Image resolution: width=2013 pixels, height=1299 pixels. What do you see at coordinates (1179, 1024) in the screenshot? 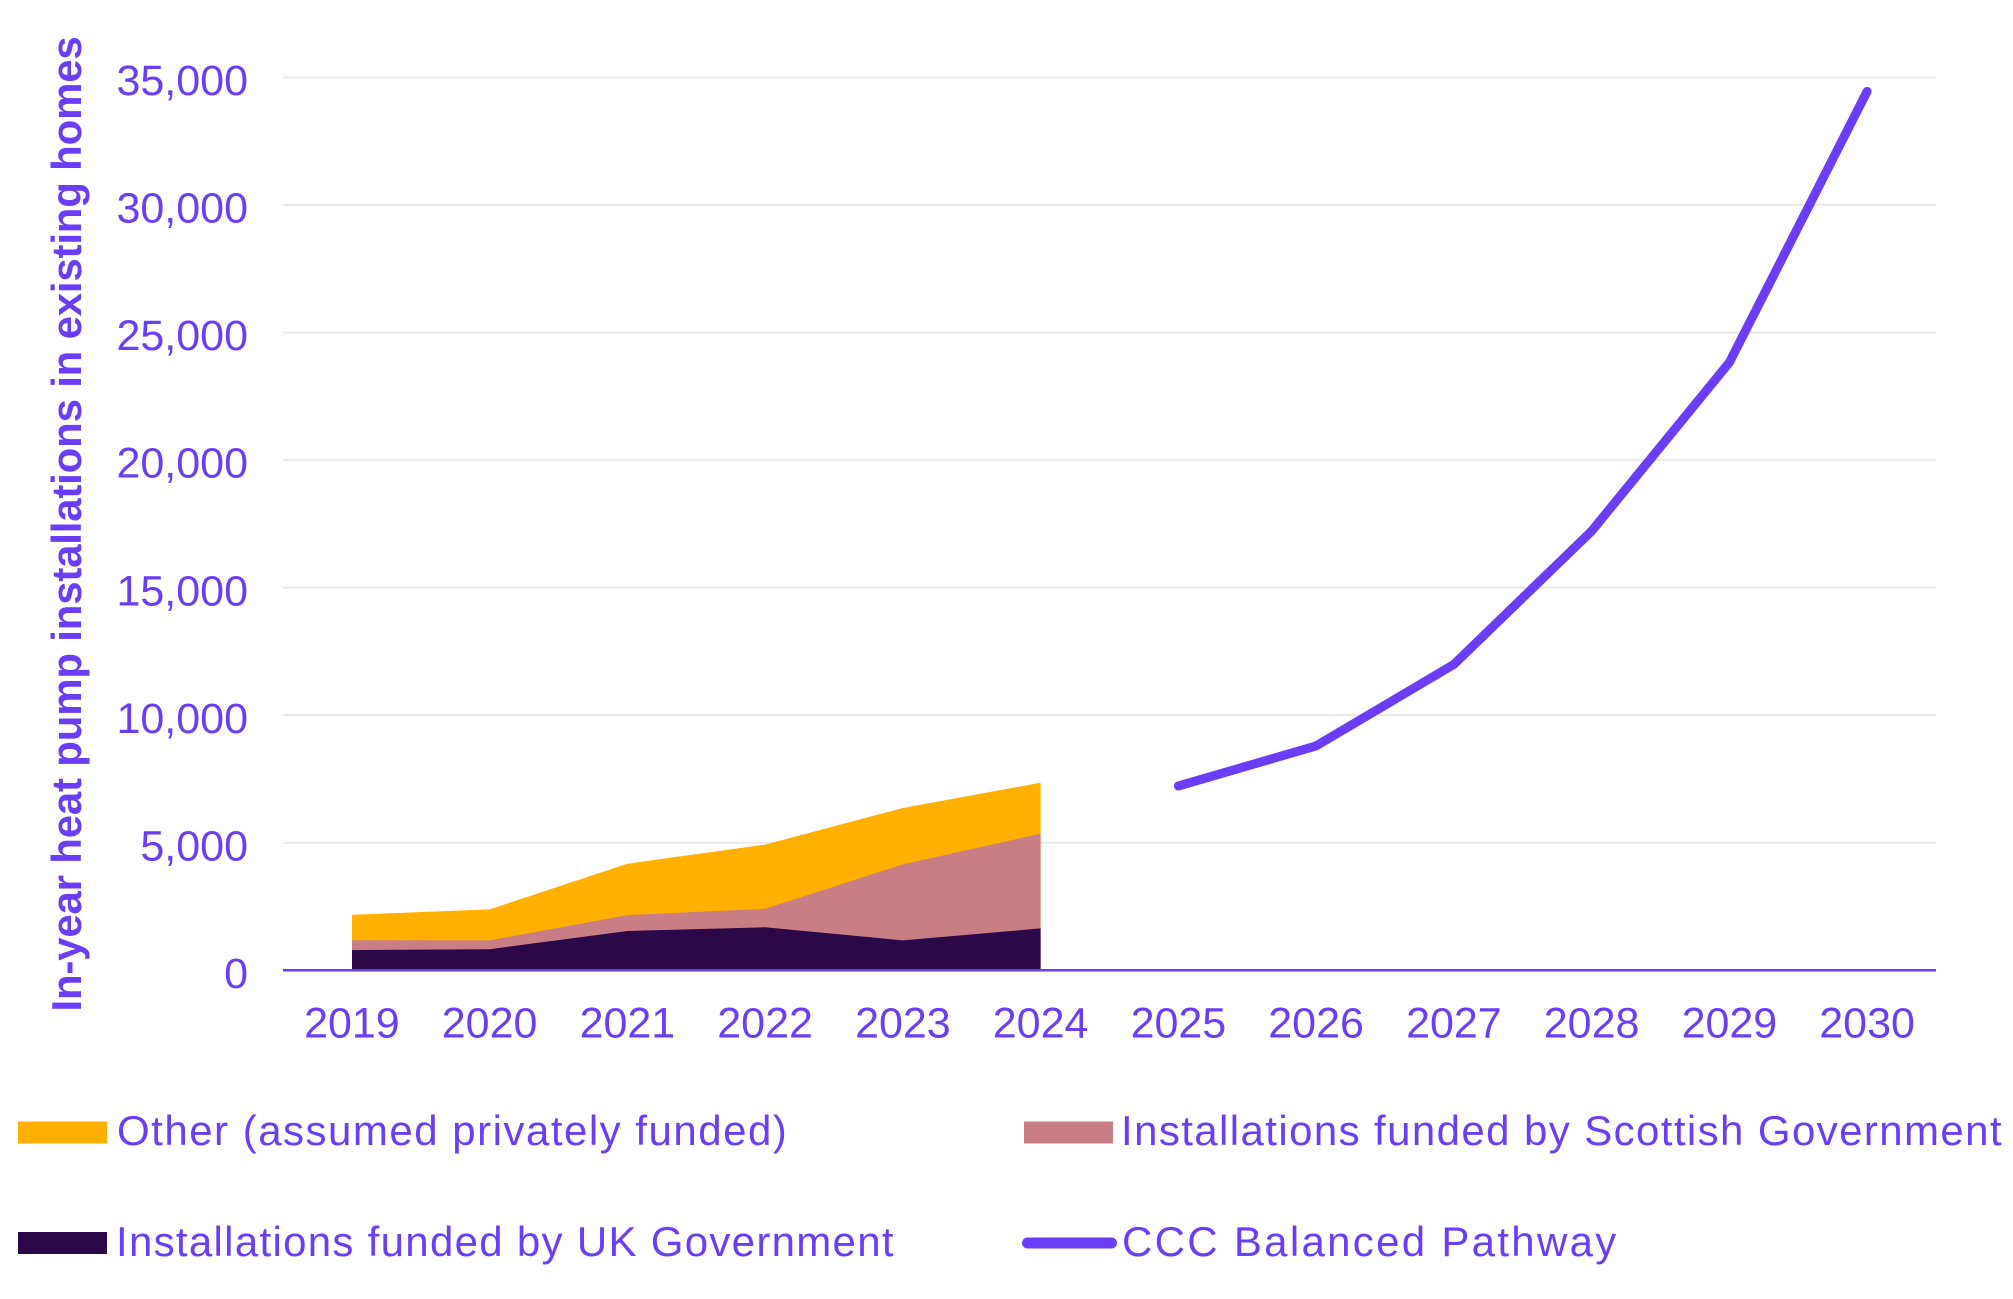
I see `svg-text: 2025` at bounding box center [1179, 1024].